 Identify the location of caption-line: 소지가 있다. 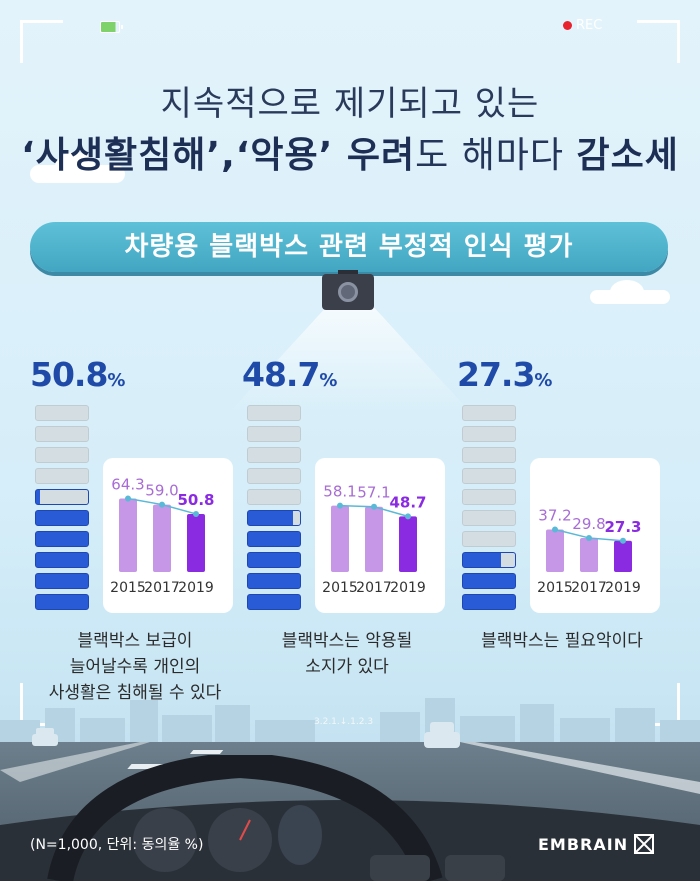
(347, 667).